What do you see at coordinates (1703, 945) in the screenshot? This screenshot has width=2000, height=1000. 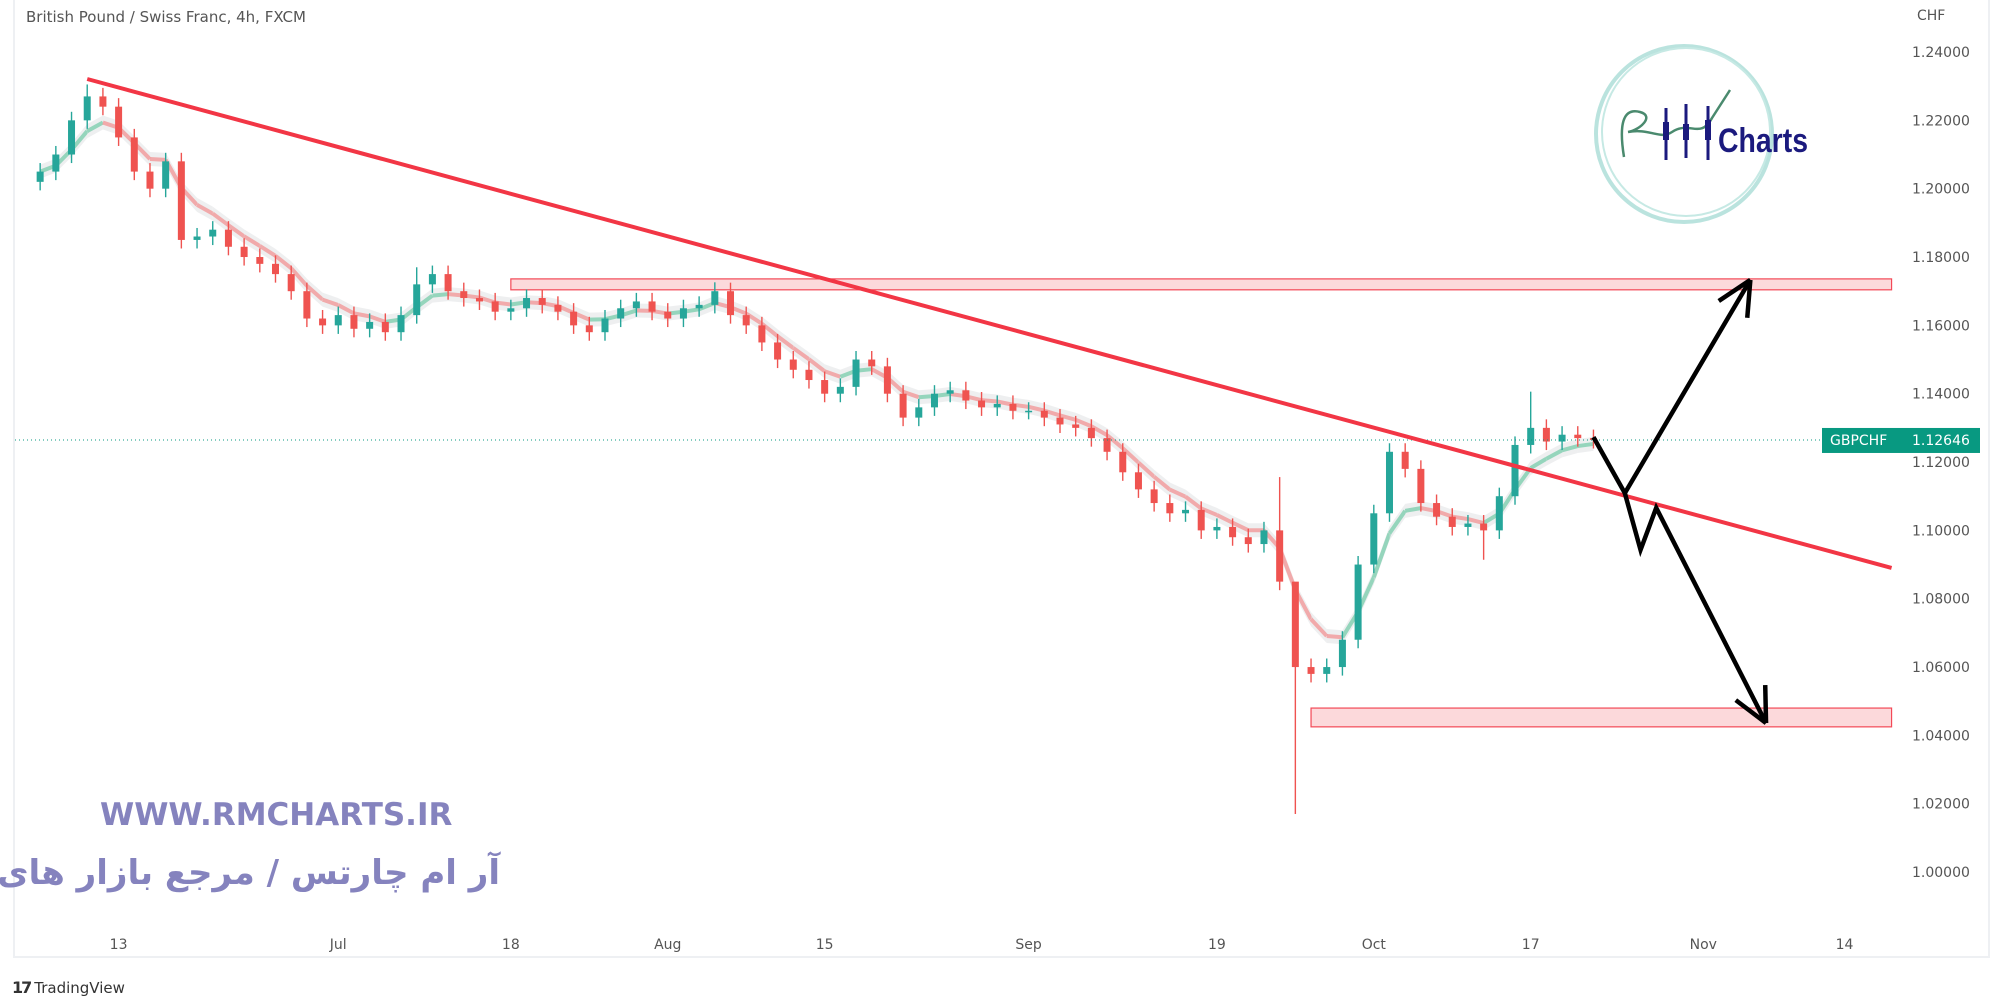 I see `x-tick-label: Nov` at bounding box center [1703, 945].